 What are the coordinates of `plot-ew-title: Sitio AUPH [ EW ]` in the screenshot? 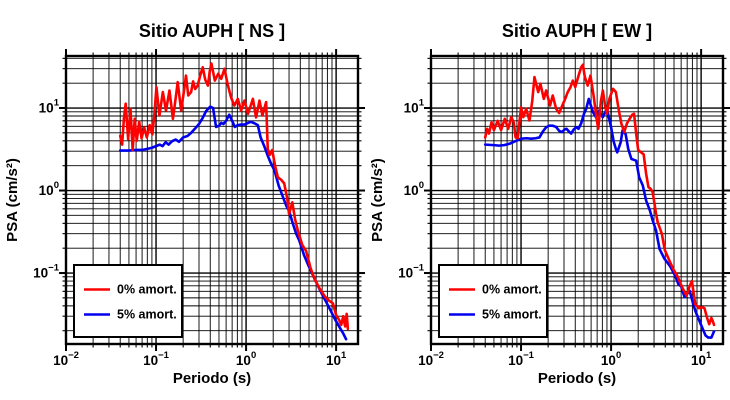 It's located at (577, 31).